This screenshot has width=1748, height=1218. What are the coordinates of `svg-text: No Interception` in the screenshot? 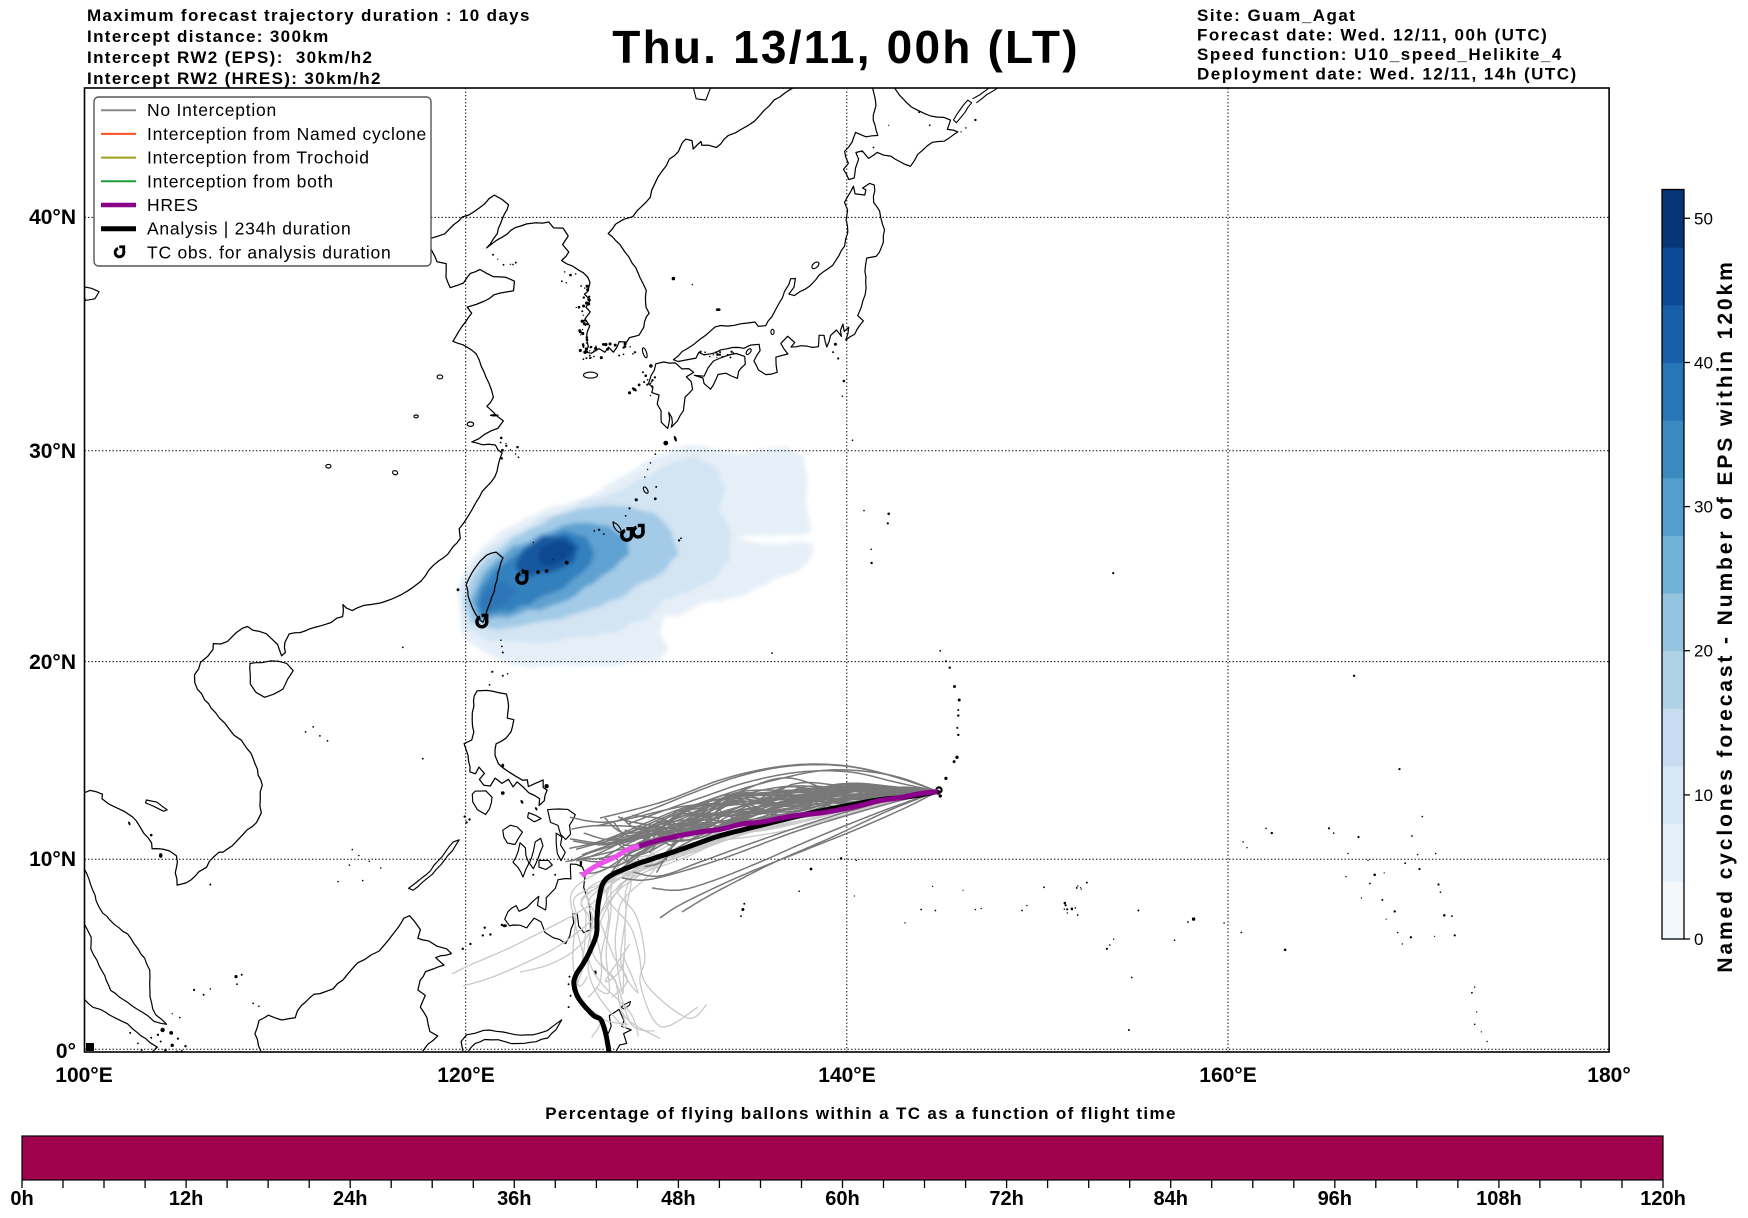 It's located at (212, 110).